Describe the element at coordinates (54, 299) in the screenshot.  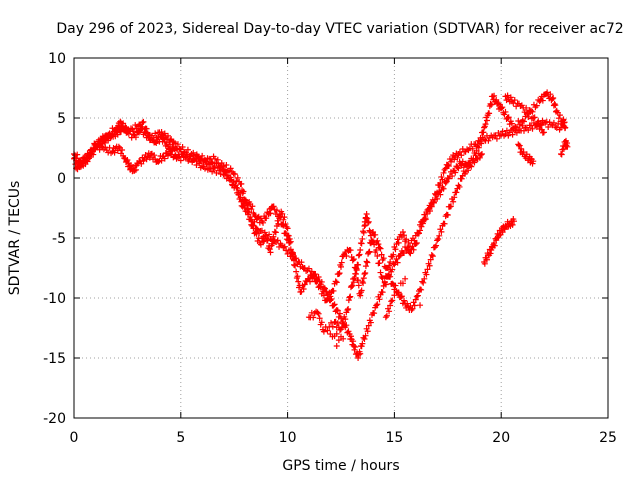
I see `y-tick-label: -10` at that location.